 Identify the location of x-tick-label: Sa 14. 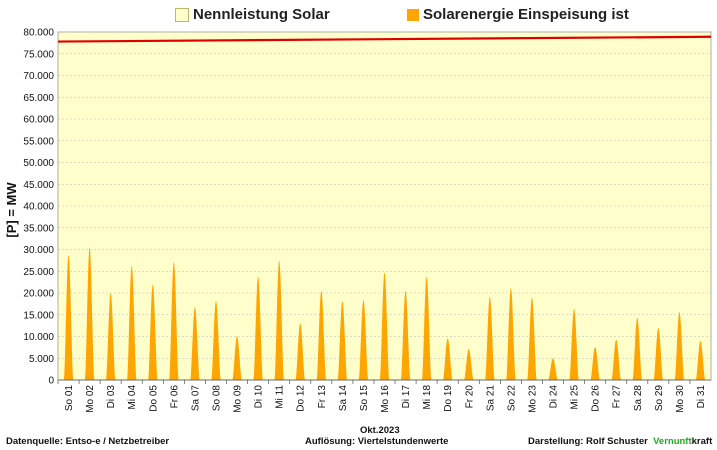
(343, 398).